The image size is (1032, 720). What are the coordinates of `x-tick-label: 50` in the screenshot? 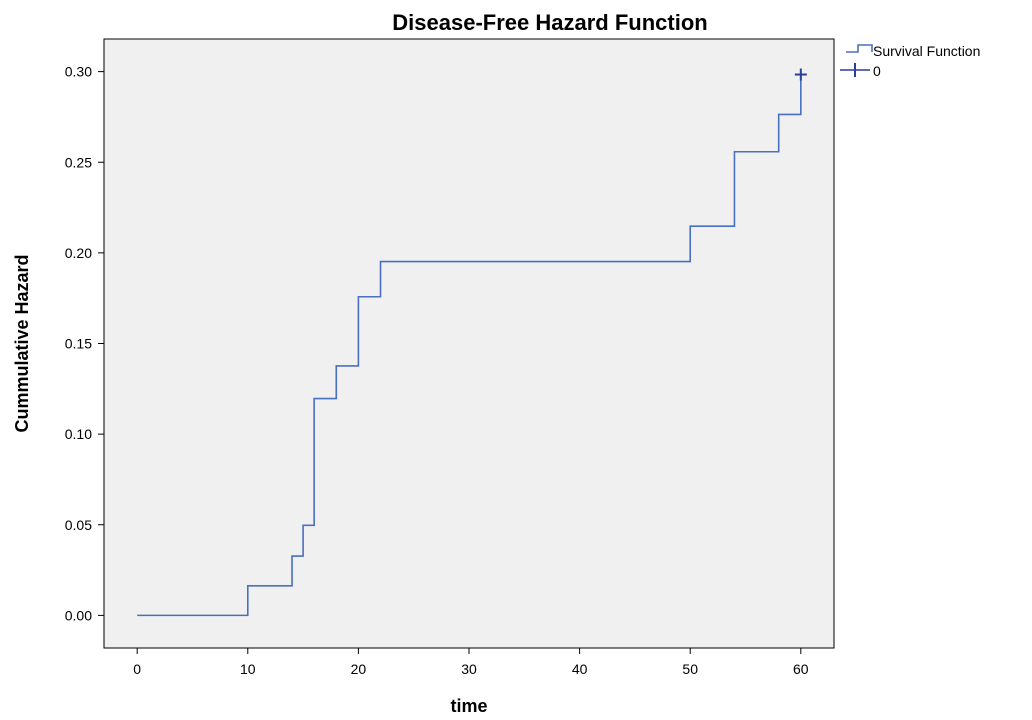 It's located at (690, 669).